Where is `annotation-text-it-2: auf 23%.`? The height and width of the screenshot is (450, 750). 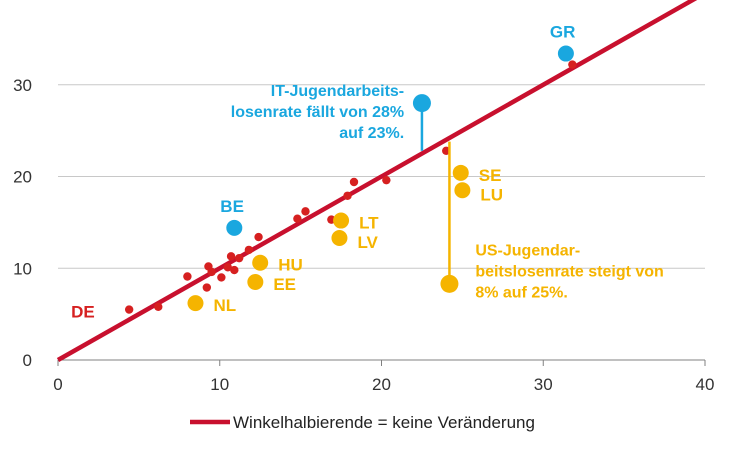 annotation-text-it-2: auf 23%. is located at coordinates (371, 133).